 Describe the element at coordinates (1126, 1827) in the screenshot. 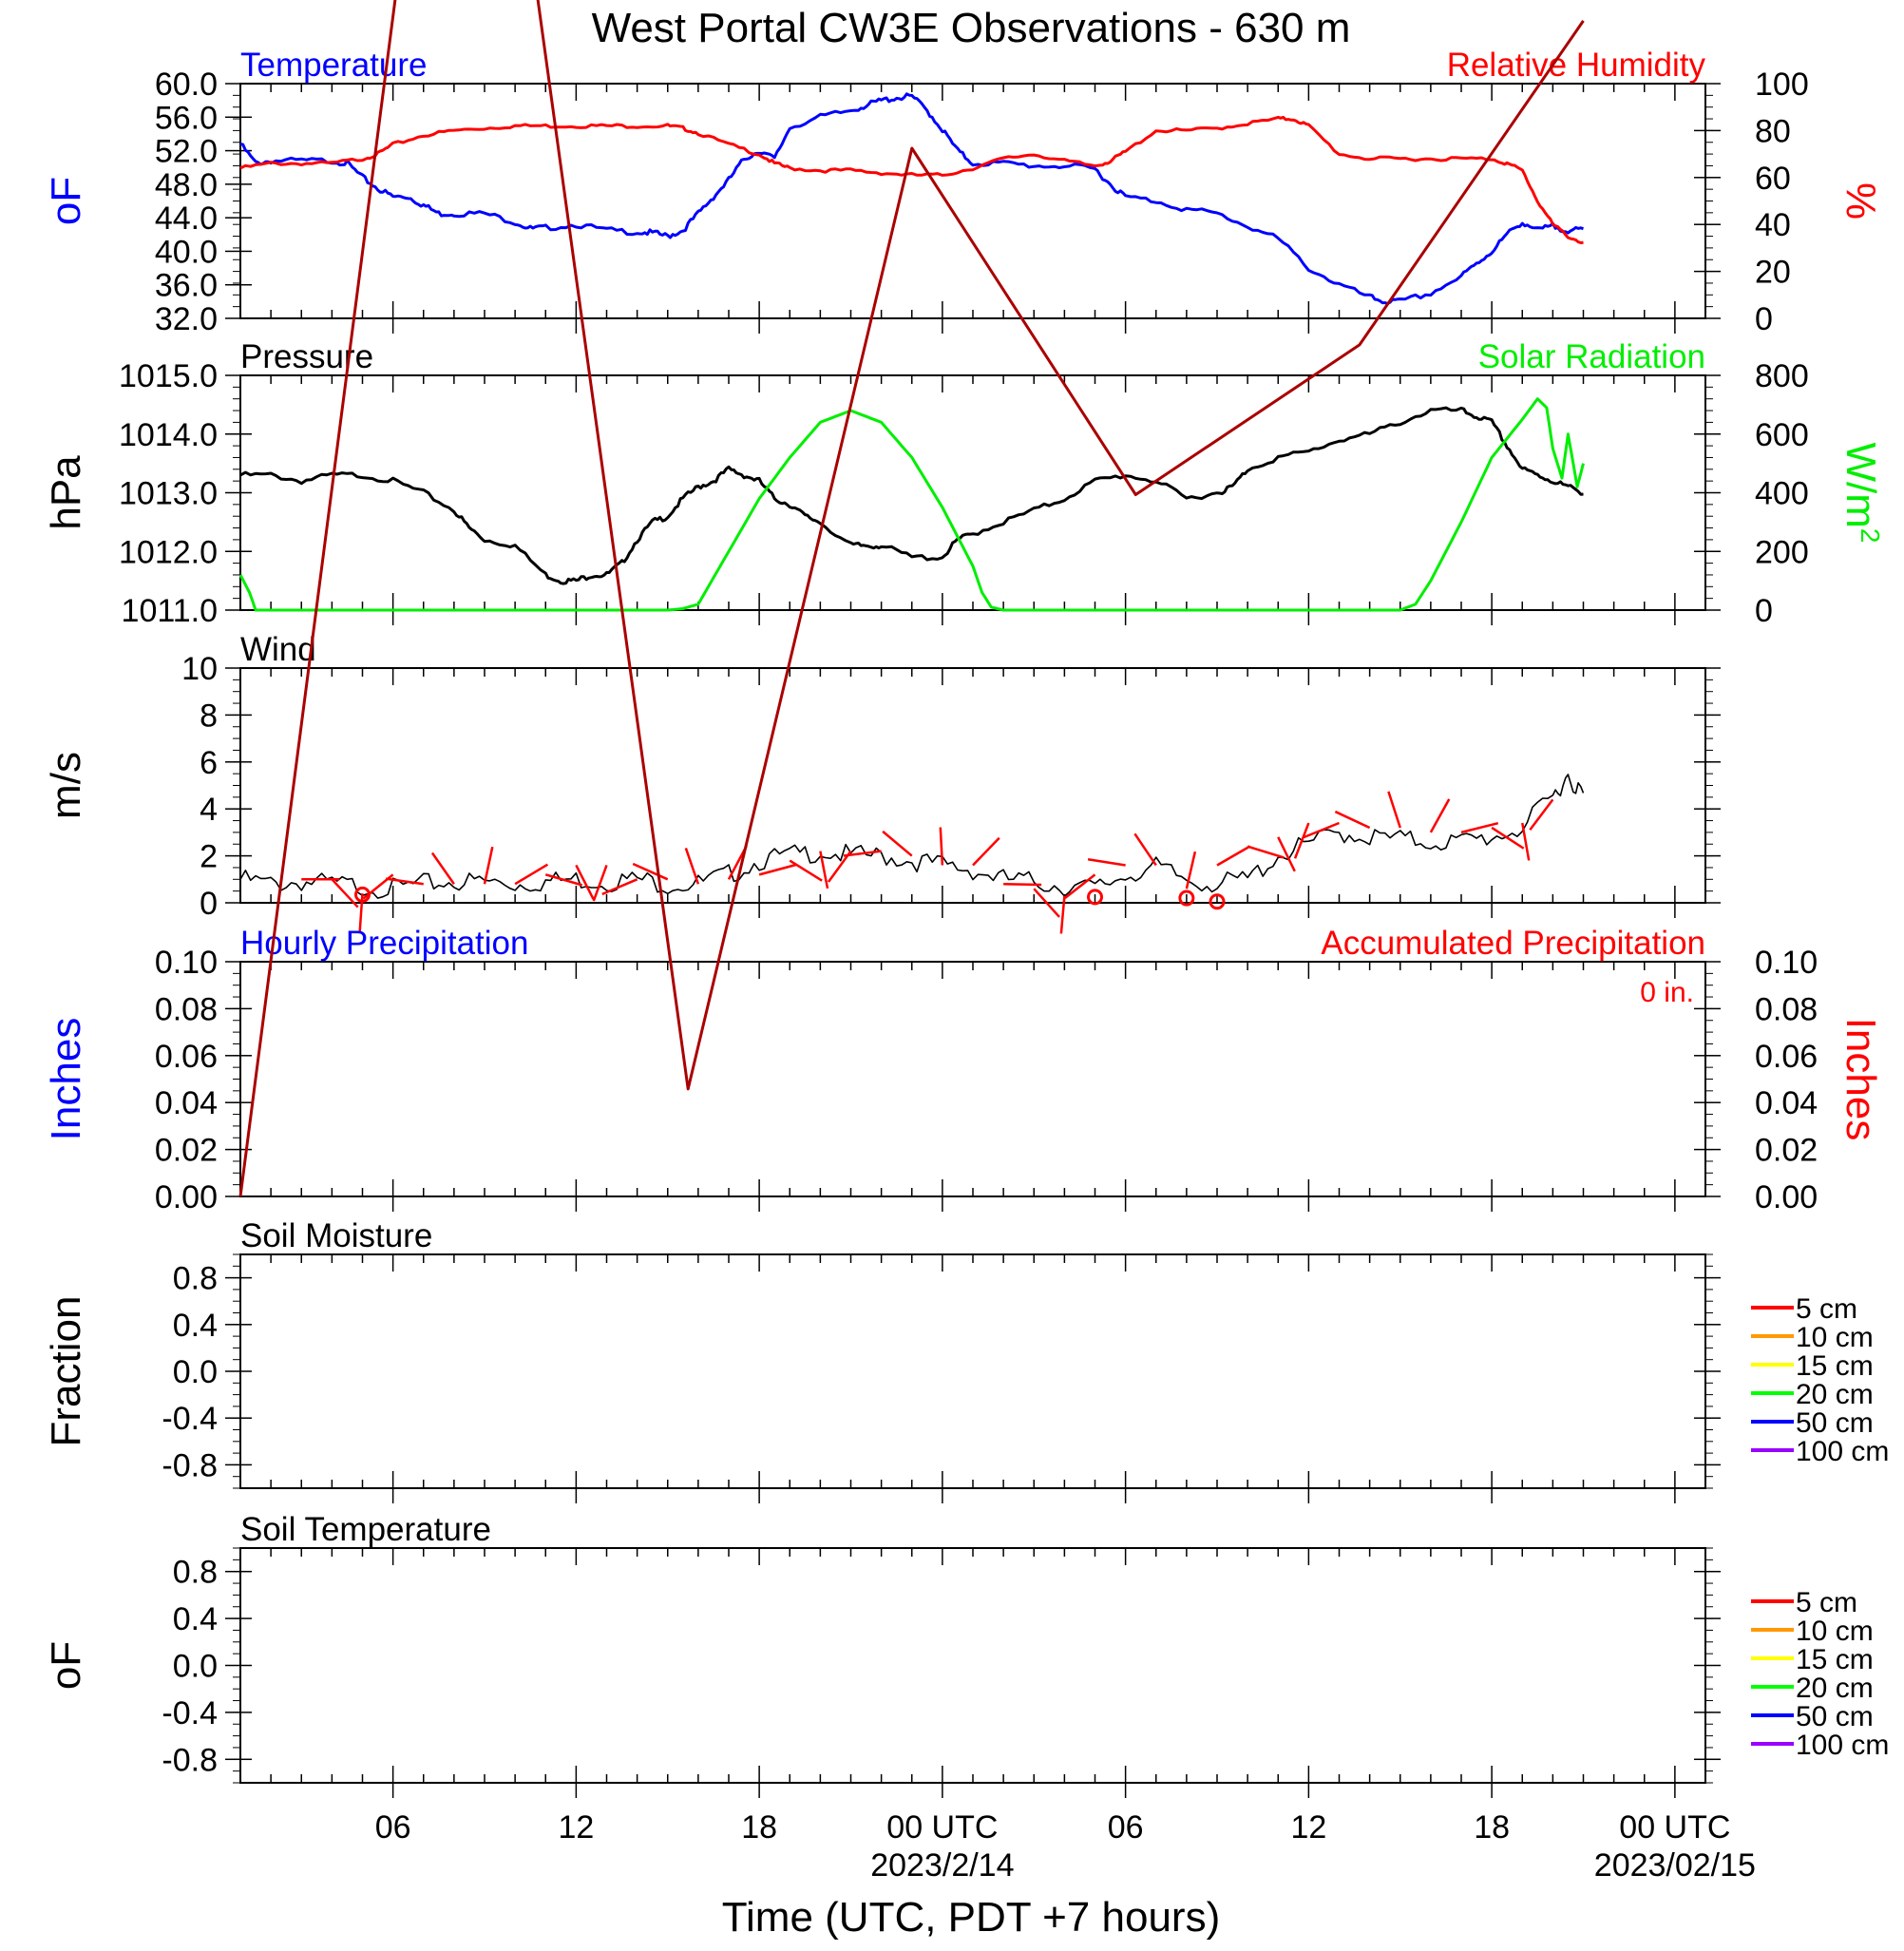

I see `x-tick-label: 06` at that location.